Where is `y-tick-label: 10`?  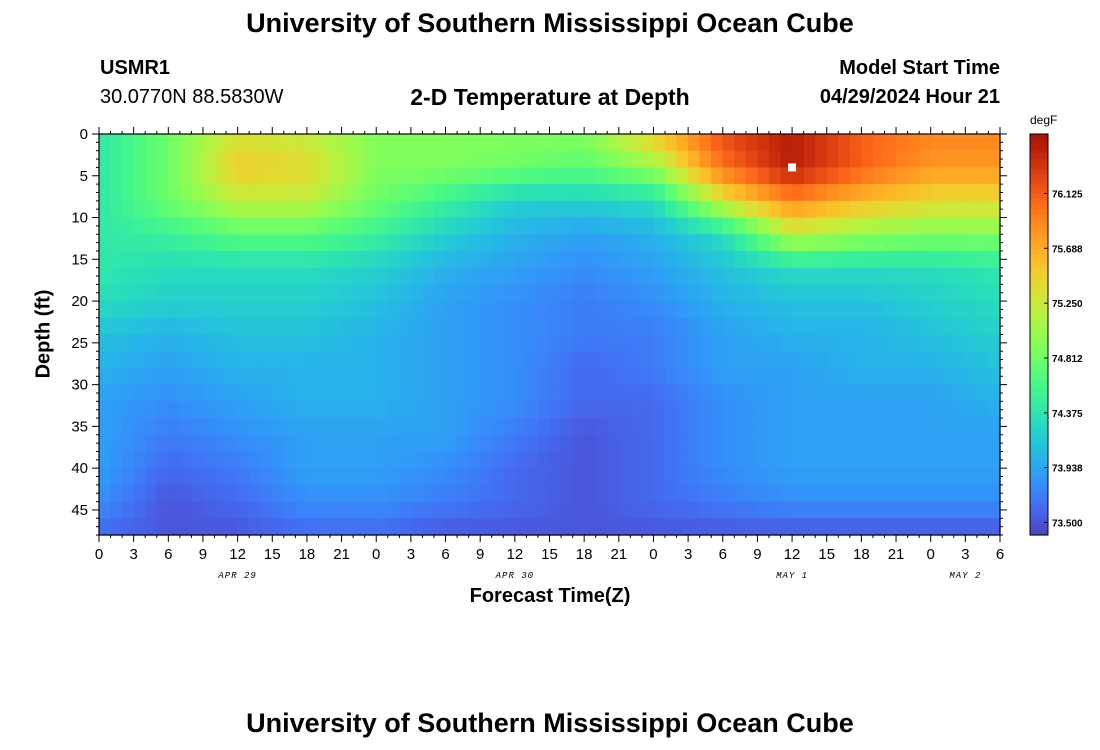 y-tick-label: 10 is located at coordinates (79, 218).